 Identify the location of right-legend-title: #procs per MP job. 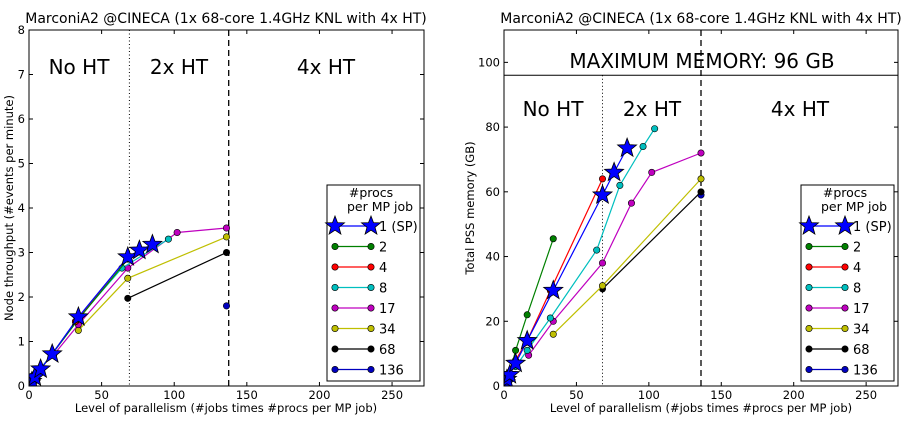
(854, 199).